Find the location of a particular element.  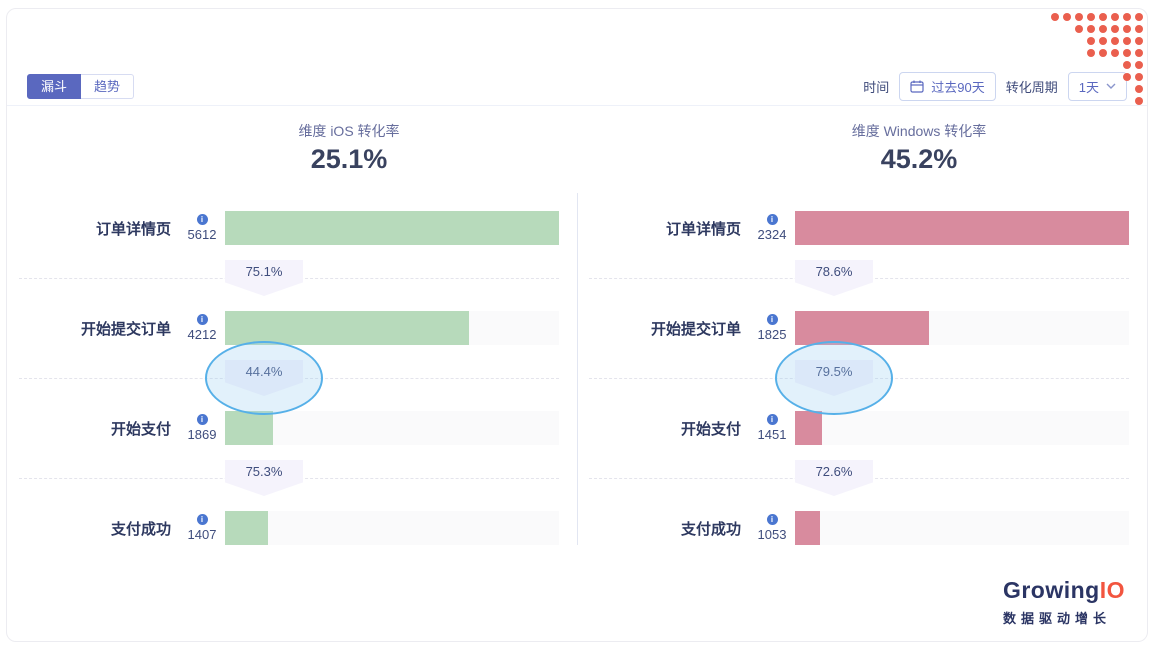

step-meta: i 1053 is located at coordinates (772, 528).